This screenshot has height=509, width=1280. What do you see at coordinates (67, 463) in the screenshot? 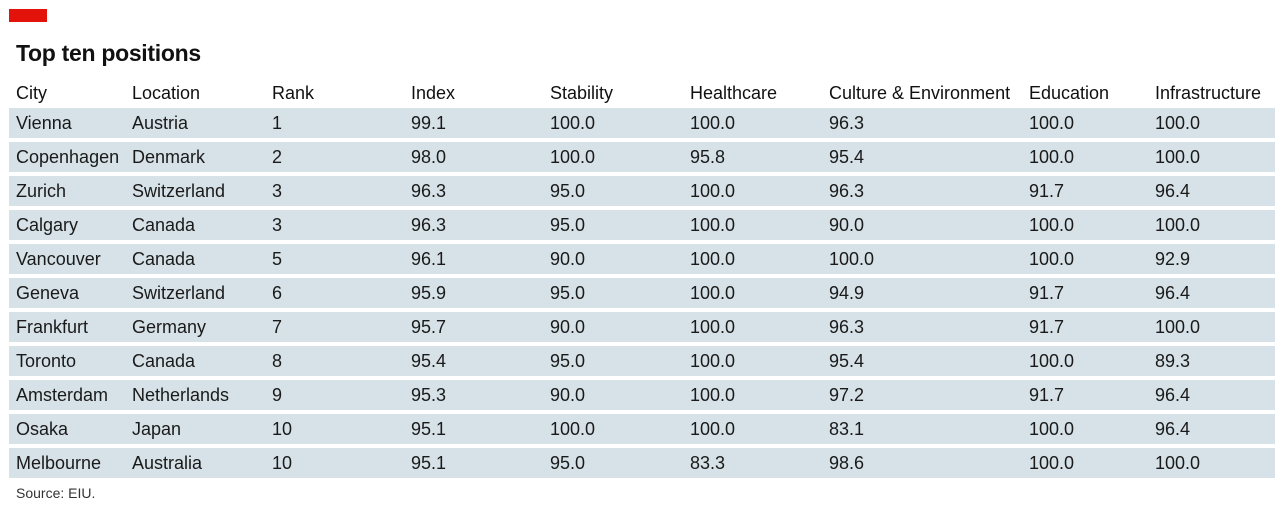
I see `cell-city: Melbourne` at bounding box center [67, 463].